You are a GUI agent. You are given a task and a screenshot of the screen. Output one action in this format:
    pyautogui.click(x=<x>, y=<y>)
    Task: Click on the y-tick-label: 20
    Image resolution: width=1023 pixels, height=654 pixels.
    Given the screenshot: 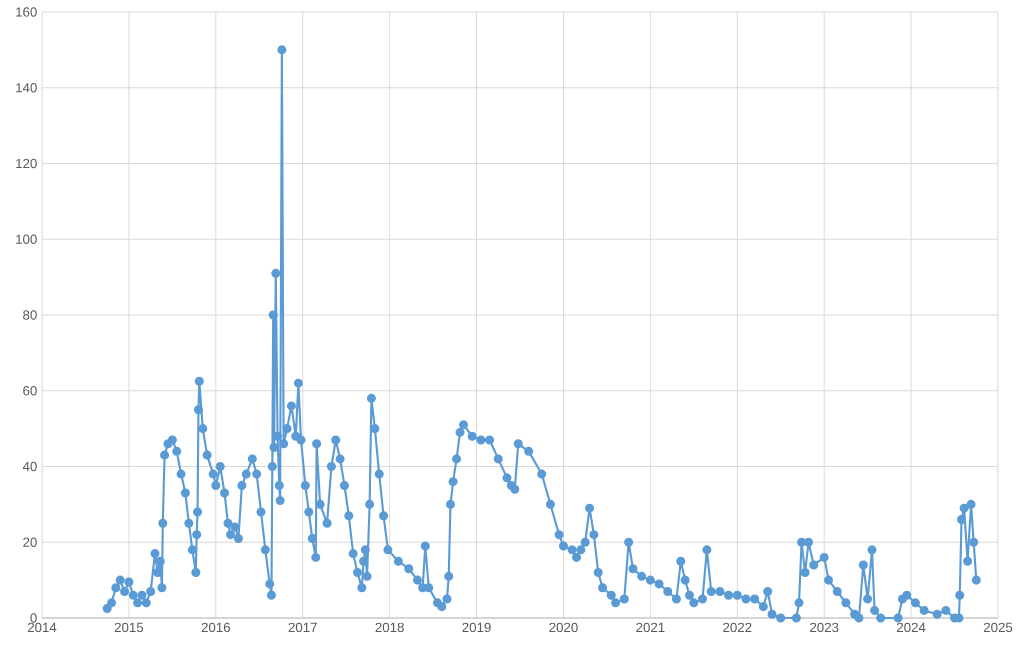 What is the action you would take?
    pyautogui.click(x=30, y=542)
    